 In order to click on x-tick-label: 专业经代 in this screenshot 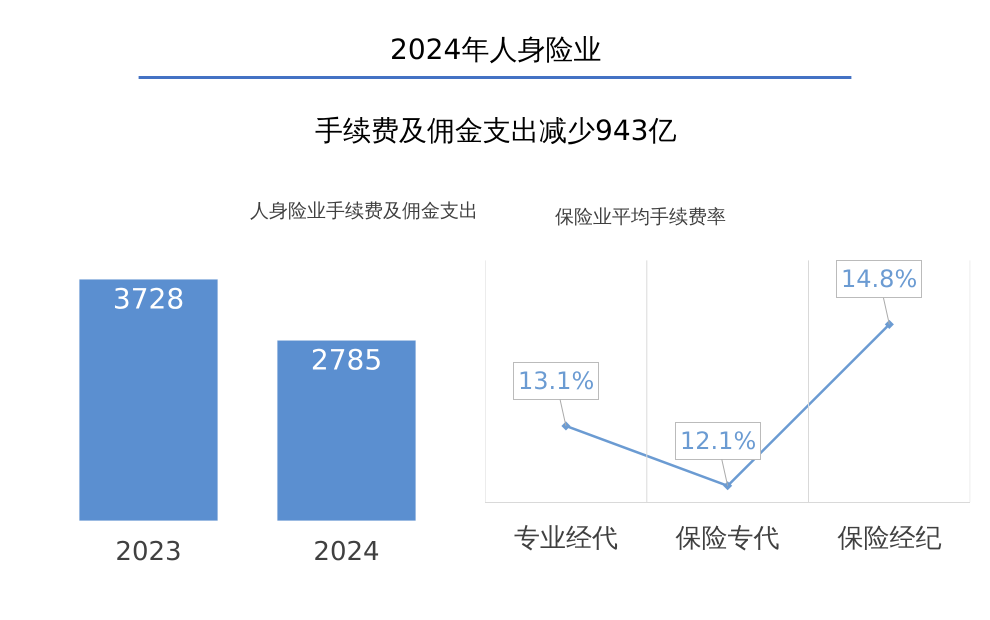, I will do `click(566, 538)`.